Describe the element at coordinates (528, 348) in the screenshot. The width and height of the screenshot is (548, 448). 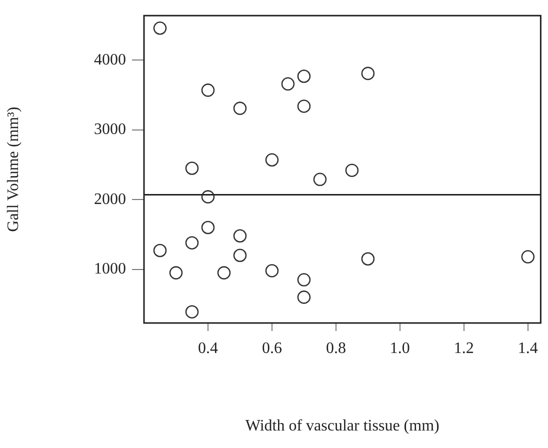
I see `x-tick-label: 1.4` at that location.